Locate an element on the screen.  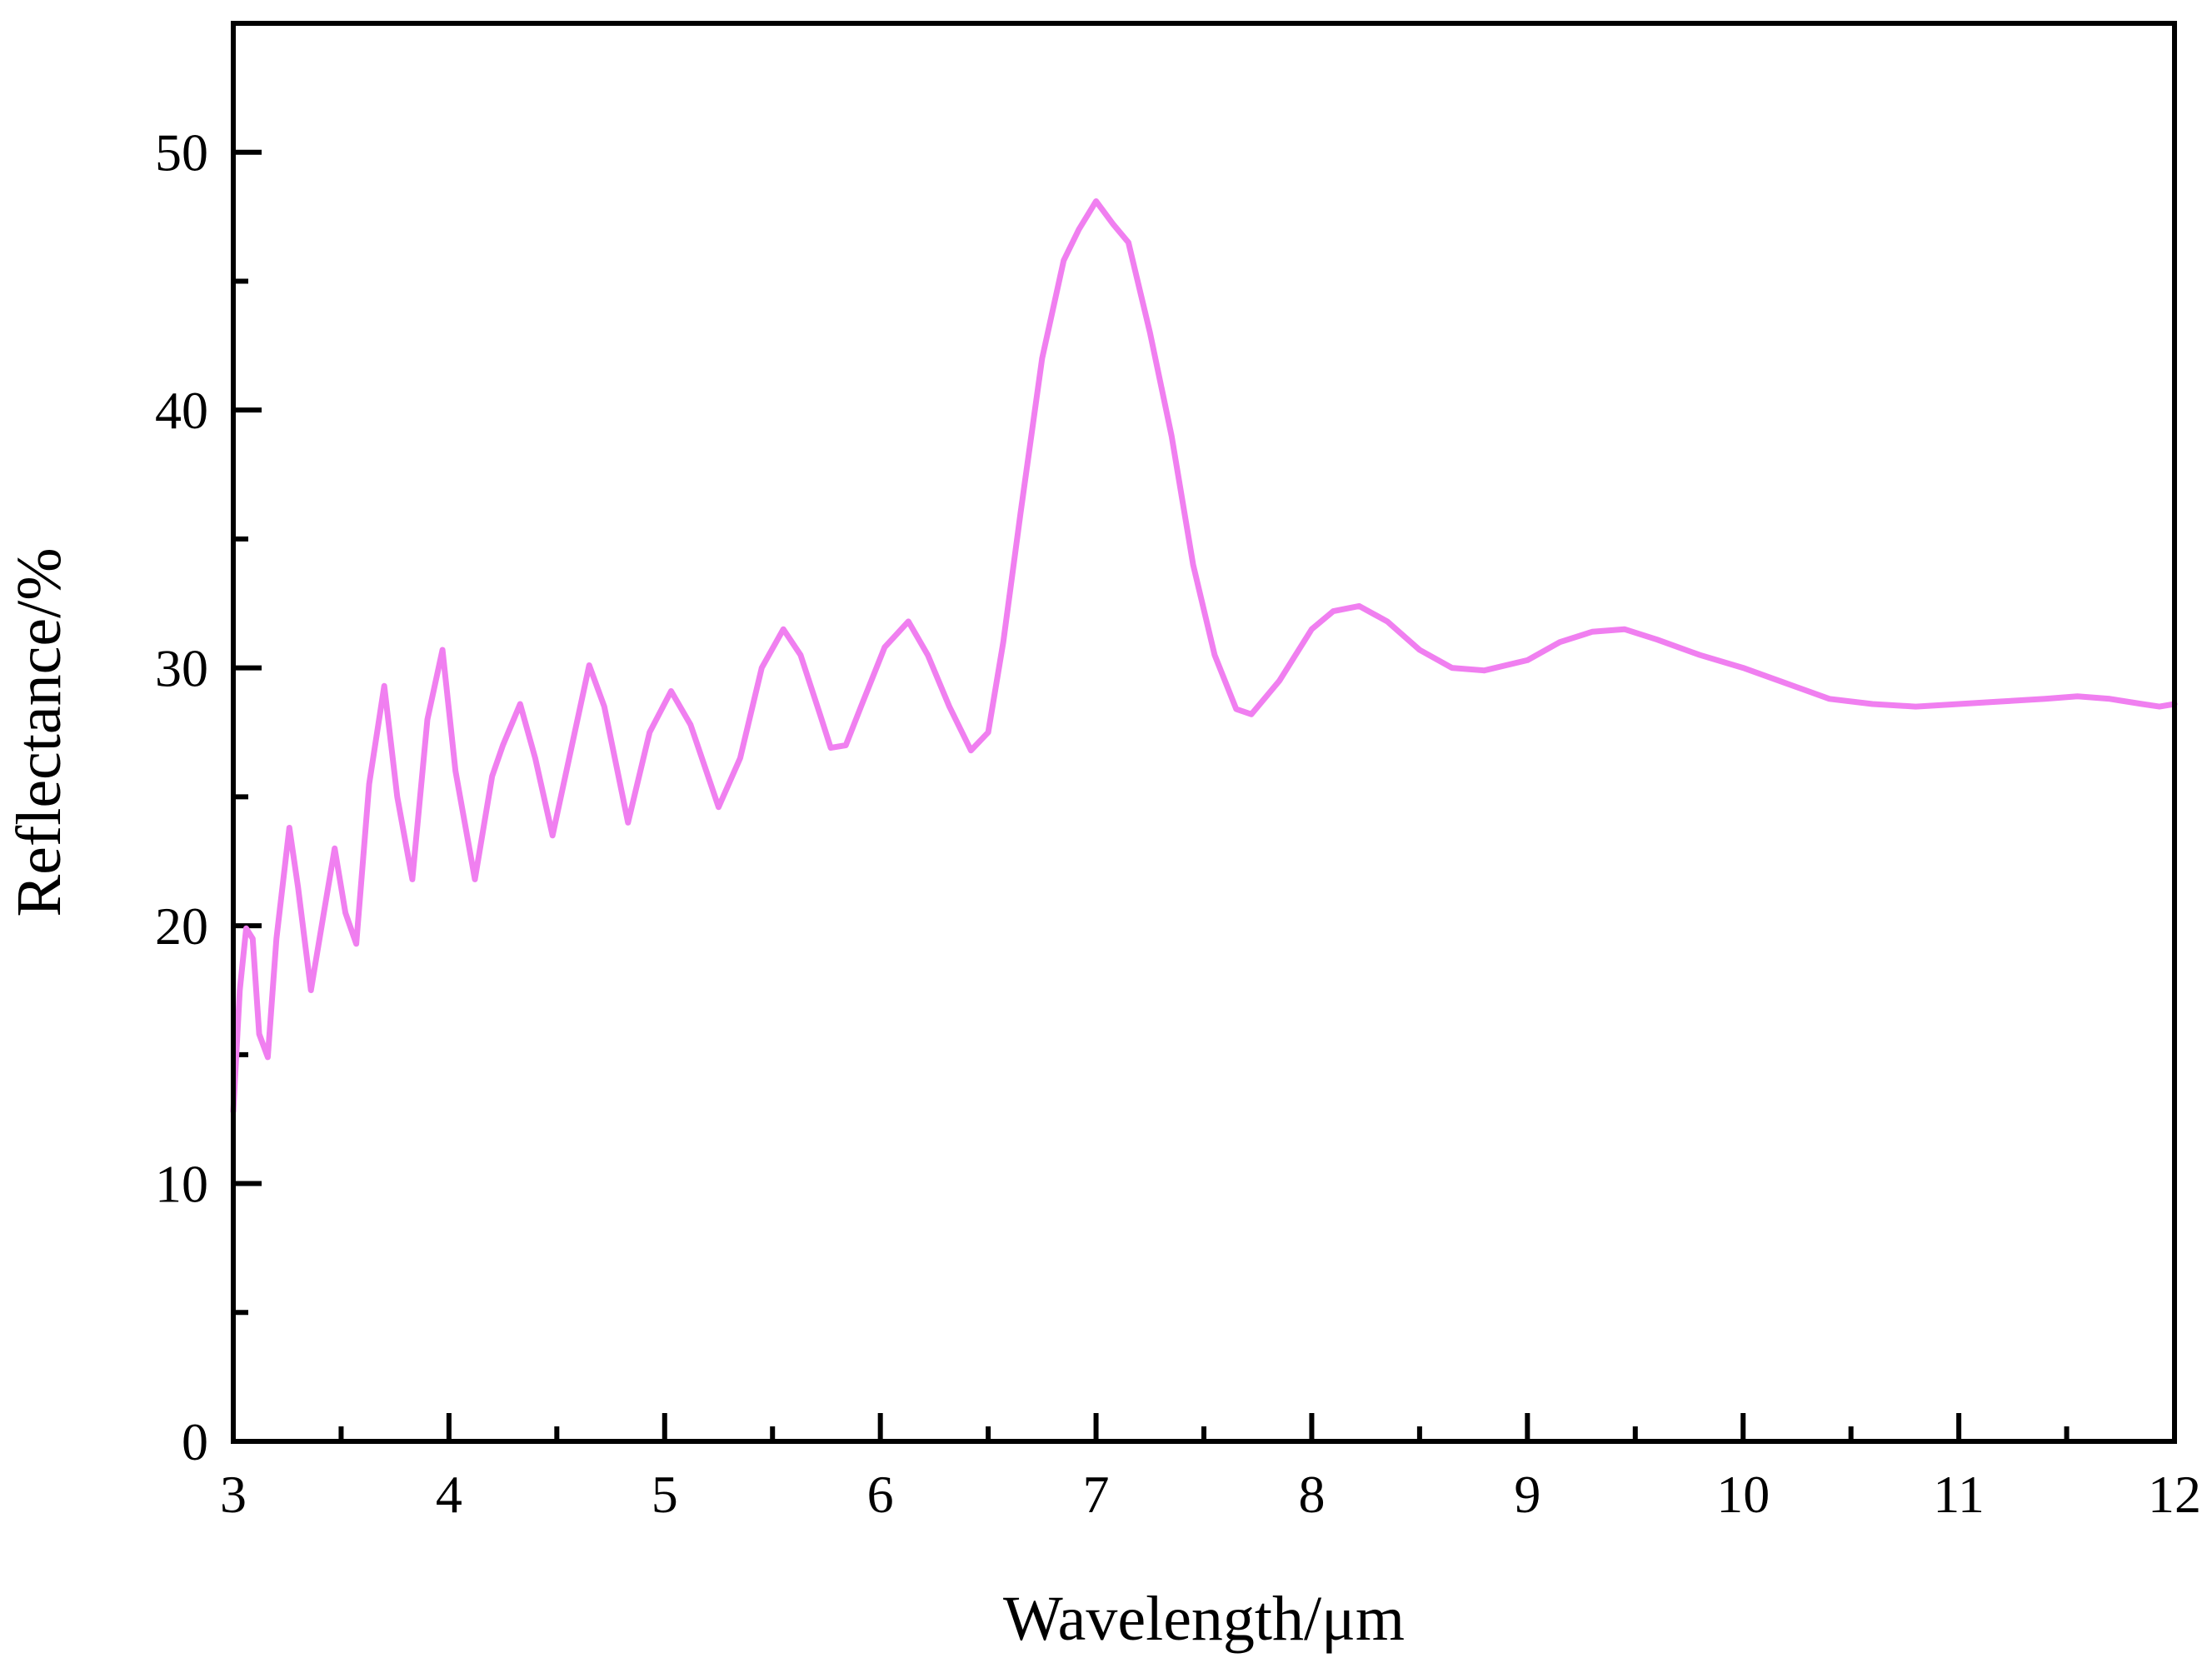
y-axis-title: Reflectance/% is located at coordinates (39, 731).